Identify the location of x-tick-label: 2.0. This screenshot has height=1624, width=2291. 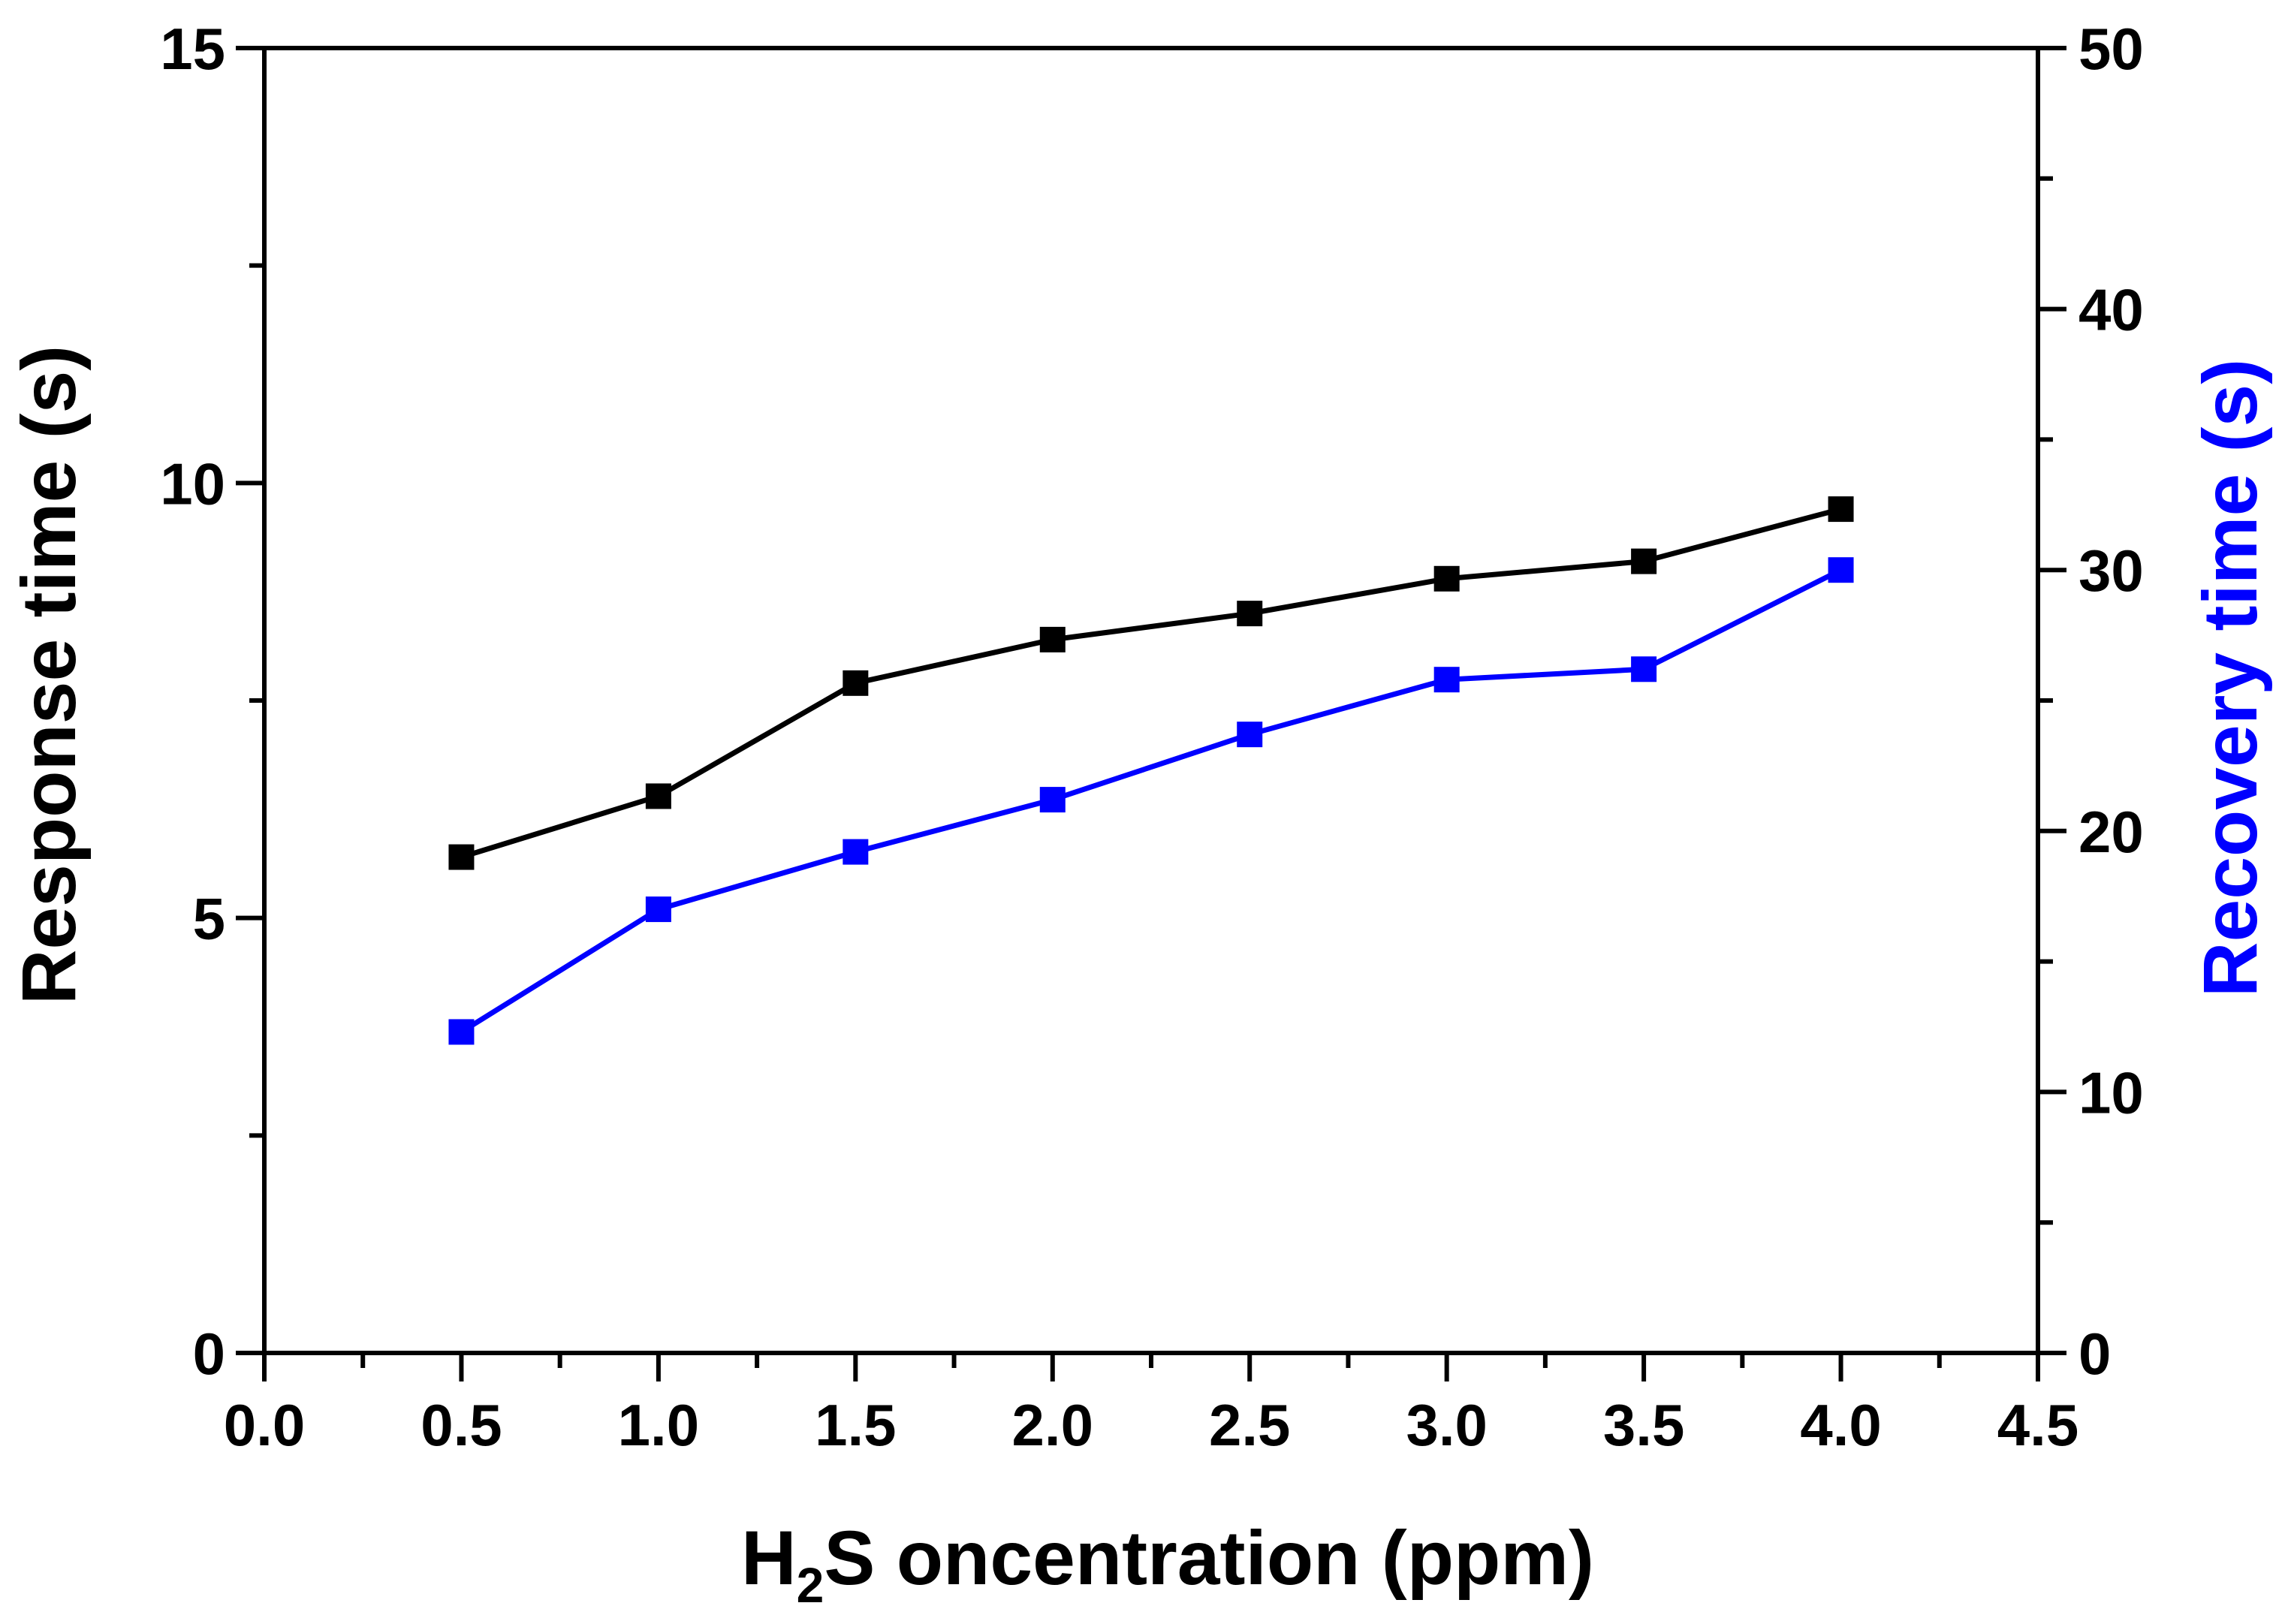
(1052, 1425).